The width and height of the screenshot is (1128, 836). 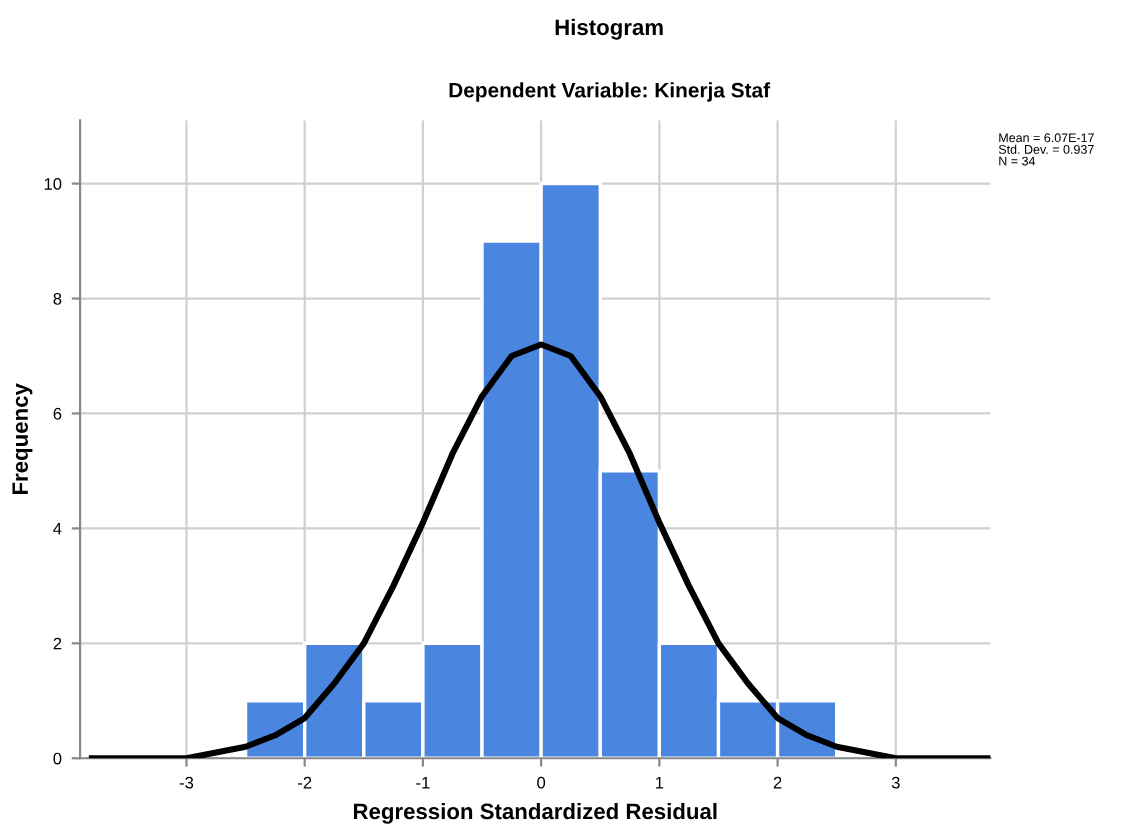 What do you see at coordinates (610, 92) in the screenshot?
I see `chart-subtitle: Dependent Variable: Kinerja Staf` at bounding box center [610, 92].